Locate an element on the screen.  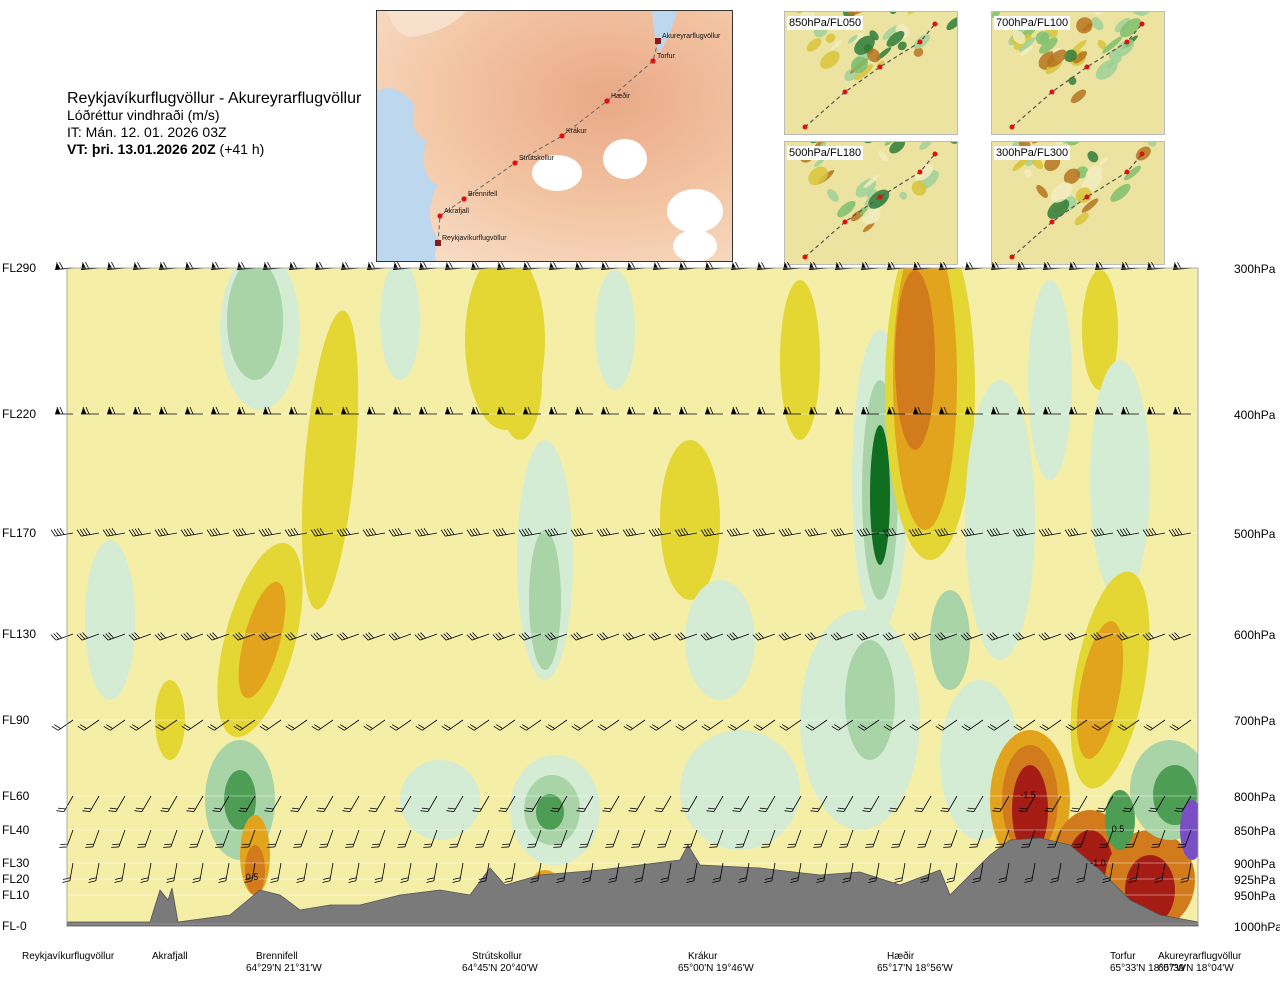
station-name: Hæðir is located at coordinates (901, 956).